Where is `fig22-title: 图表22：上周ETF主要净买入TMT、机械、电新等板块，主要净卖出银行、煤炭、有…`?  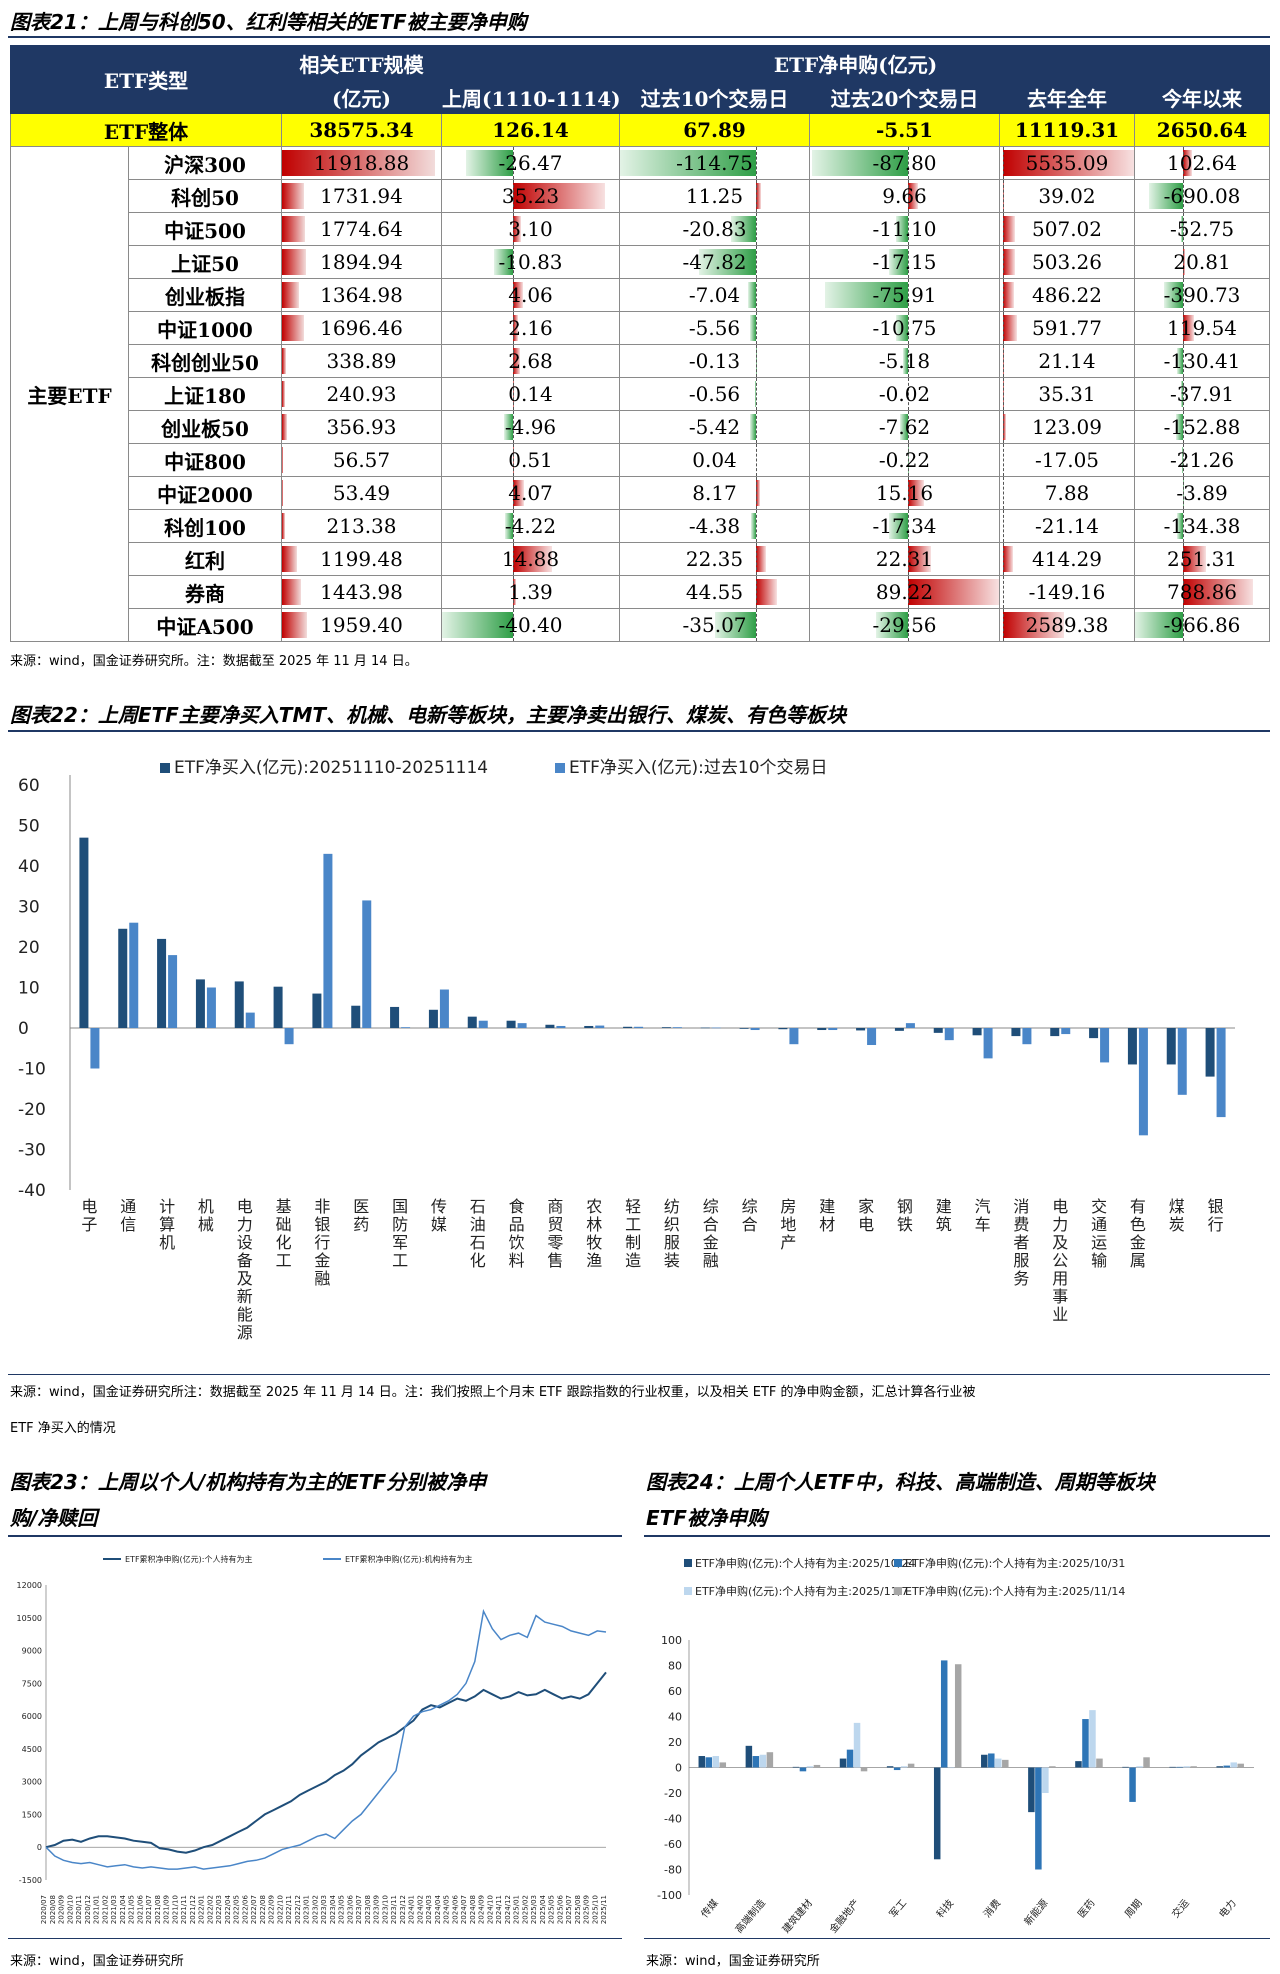
fig22-title: 图表22：上周ETF主要净买入TMT、机械、电新等板块，主要净卖出银行、煤炭、有… is located at coordinates (428, 715).